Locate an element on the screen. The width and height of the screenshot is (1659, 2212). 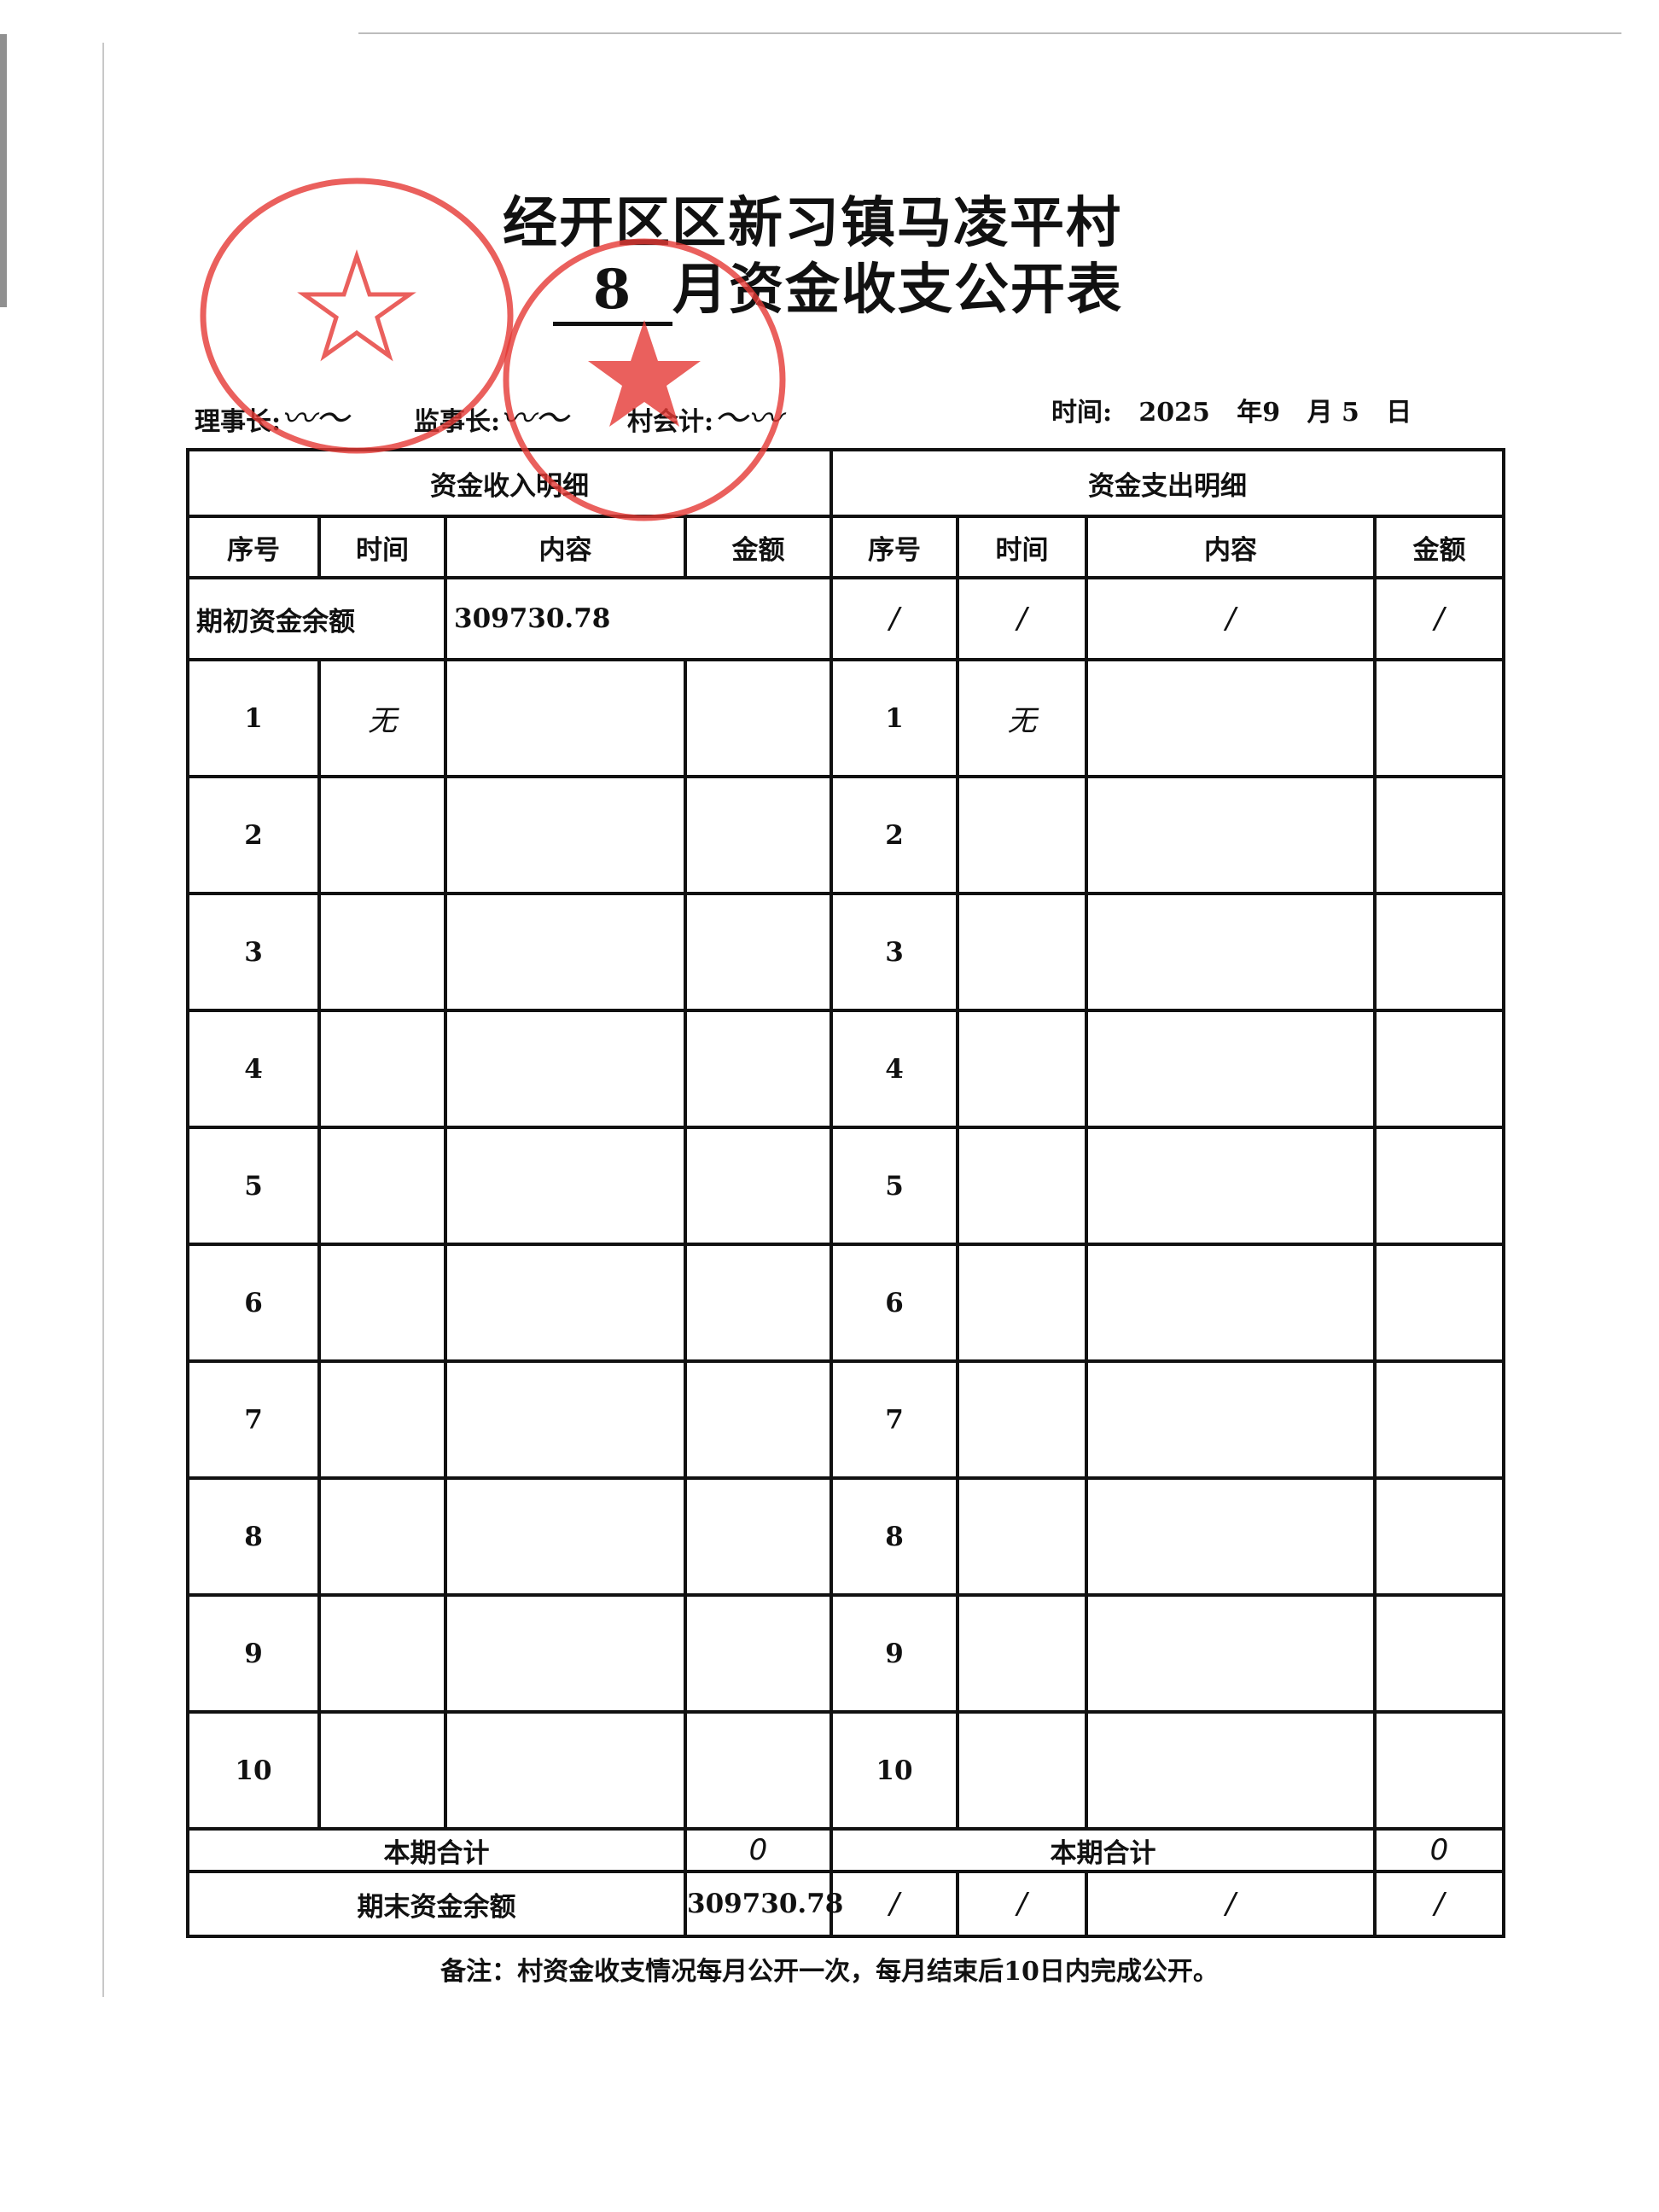
income-heading: 资金收入明细 is located at coordinates (509, 483).